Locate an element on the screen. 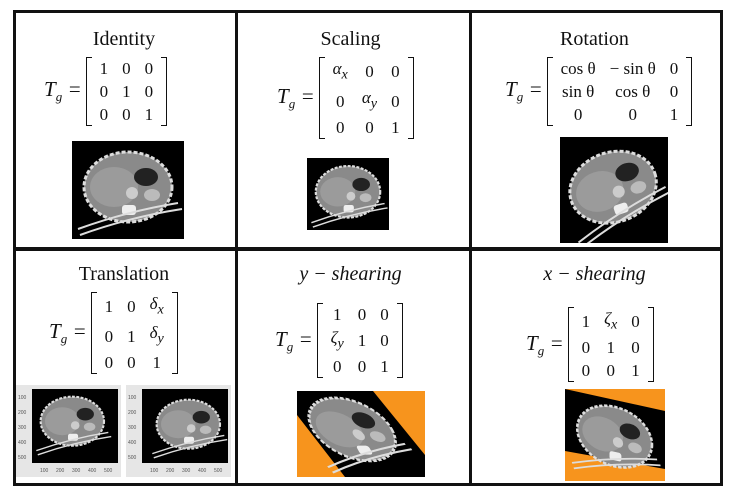 This screenshot has height=493, width=737. matrix-row: 0 αy 0 is located at coordinates (366, 100).